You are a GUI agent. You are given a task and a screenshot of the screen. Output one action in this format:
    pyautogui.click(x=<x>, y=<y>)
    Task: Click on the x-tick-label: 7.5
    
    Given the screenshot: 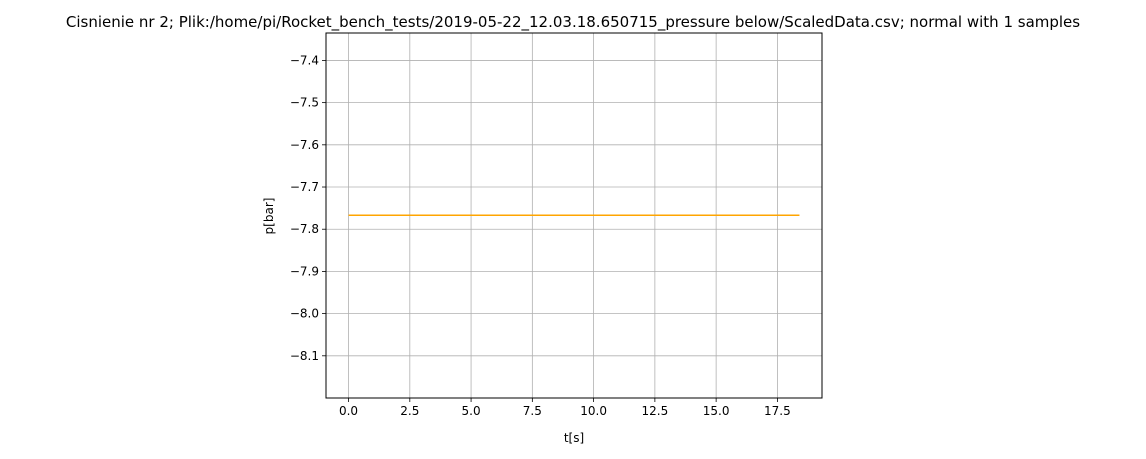 What is the action you would take?
    pyautogui.click(x=532, y=411)
    